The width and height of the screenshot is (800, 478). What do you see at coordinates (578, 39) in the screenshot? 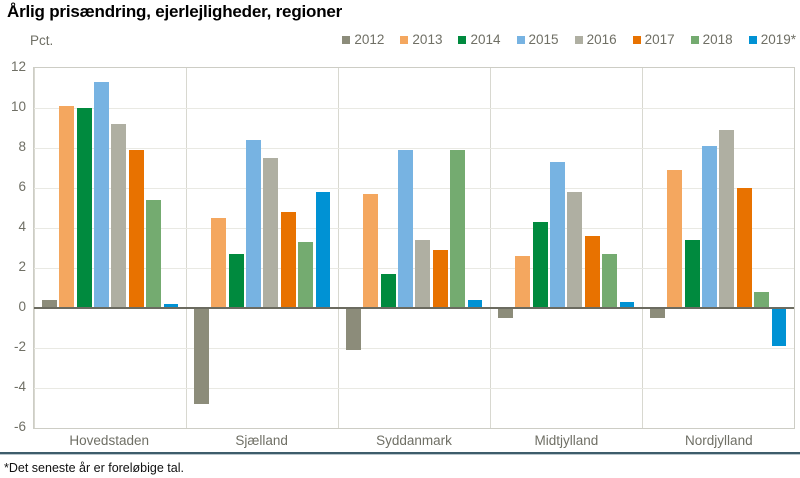
I see `legend-swatch-2016` at bounding box center [578, 39].